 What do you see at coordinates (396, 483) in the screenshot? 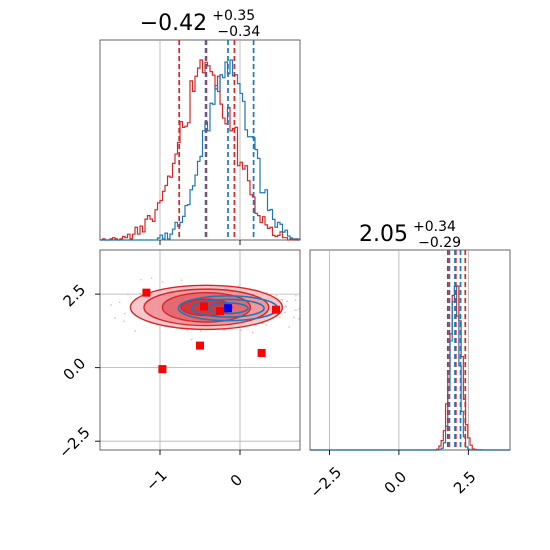
I see `marginal-y-x-tick-label: 0.0` at bounding box center [396, 483].